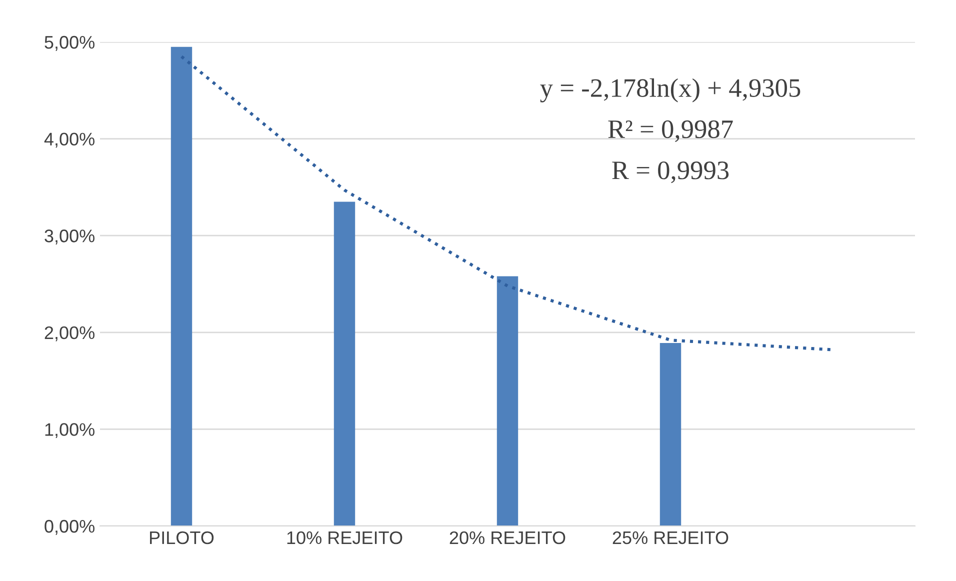  Describe the element at coordinates (344, 537) in the screenshot. I see `x-tick-label: 10% REJEITO` at that location.